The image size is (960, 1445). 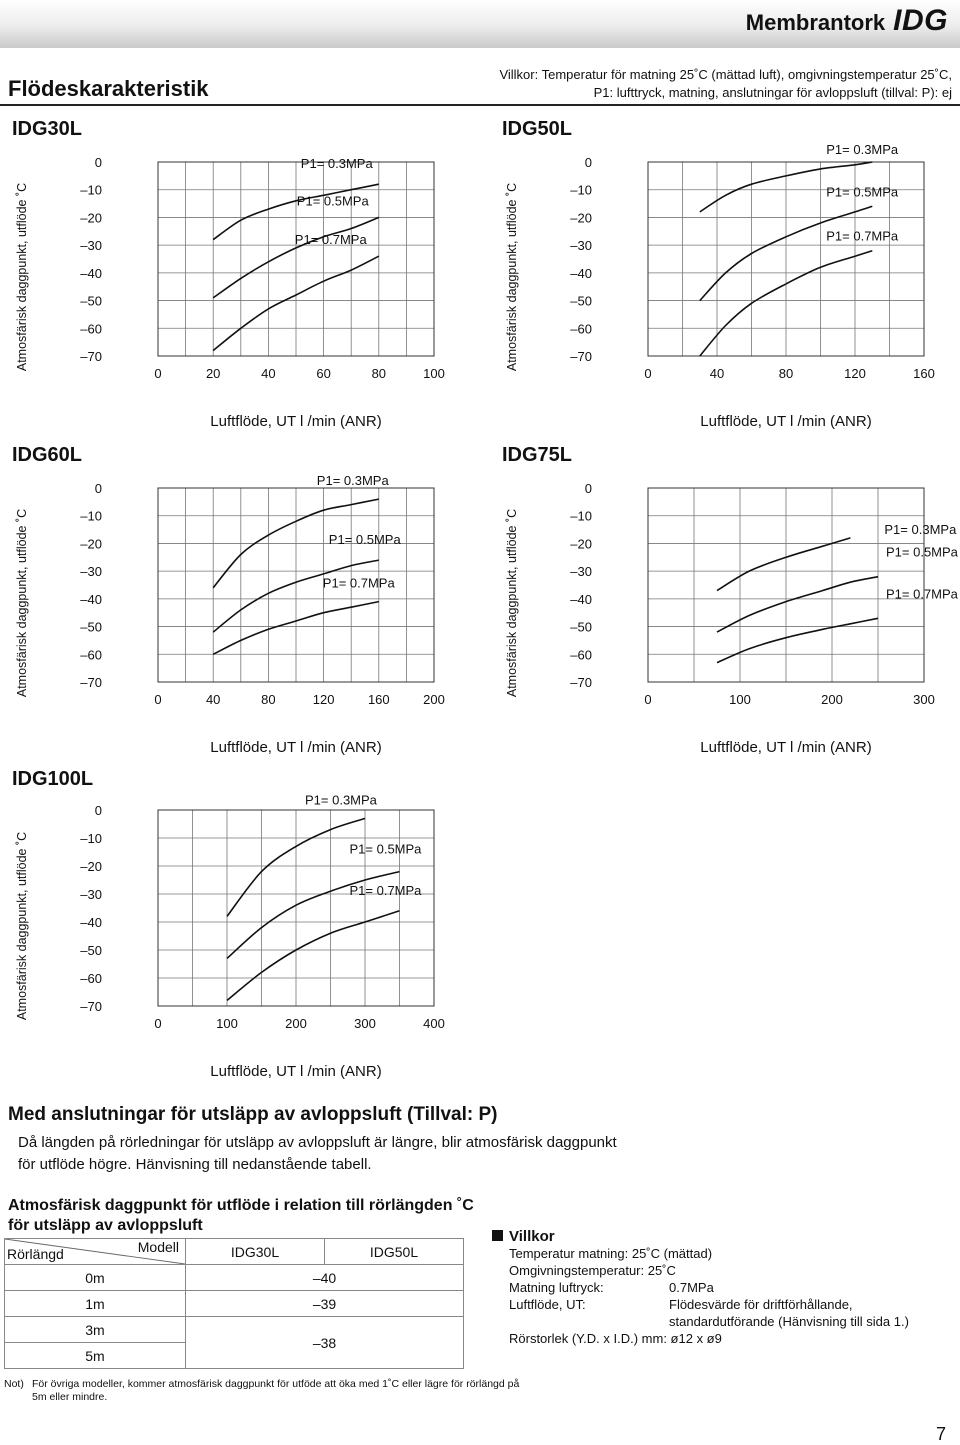 I want to click on series-name: IDG, so click(x=920, y=20).